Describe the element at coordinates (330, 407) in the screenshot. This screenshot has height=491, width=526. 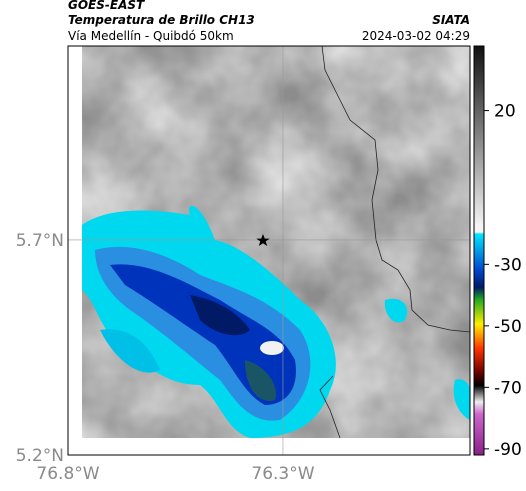
I see `border-line` at that location.